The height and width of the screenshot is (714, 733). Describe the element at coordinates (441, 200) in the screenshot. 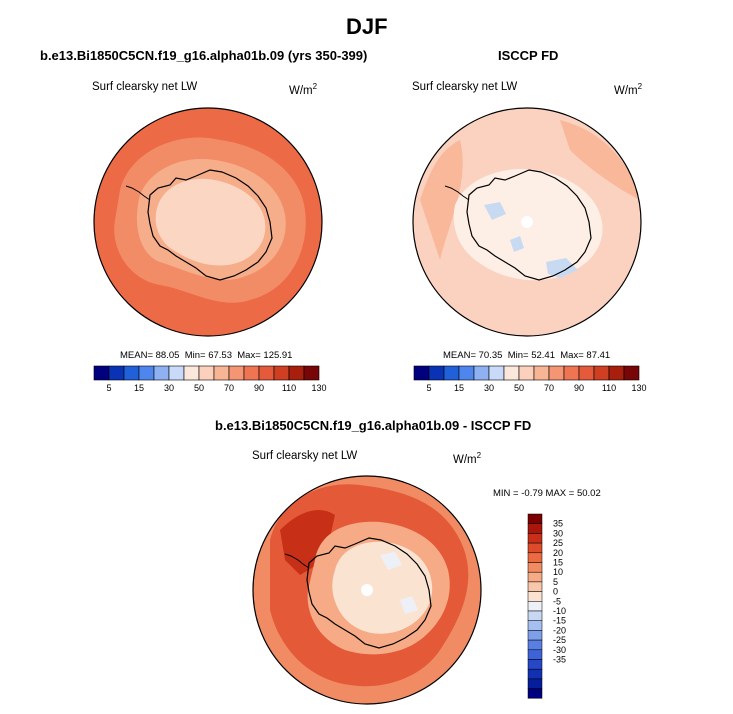

I see `panel-2-field-warm` at that location.